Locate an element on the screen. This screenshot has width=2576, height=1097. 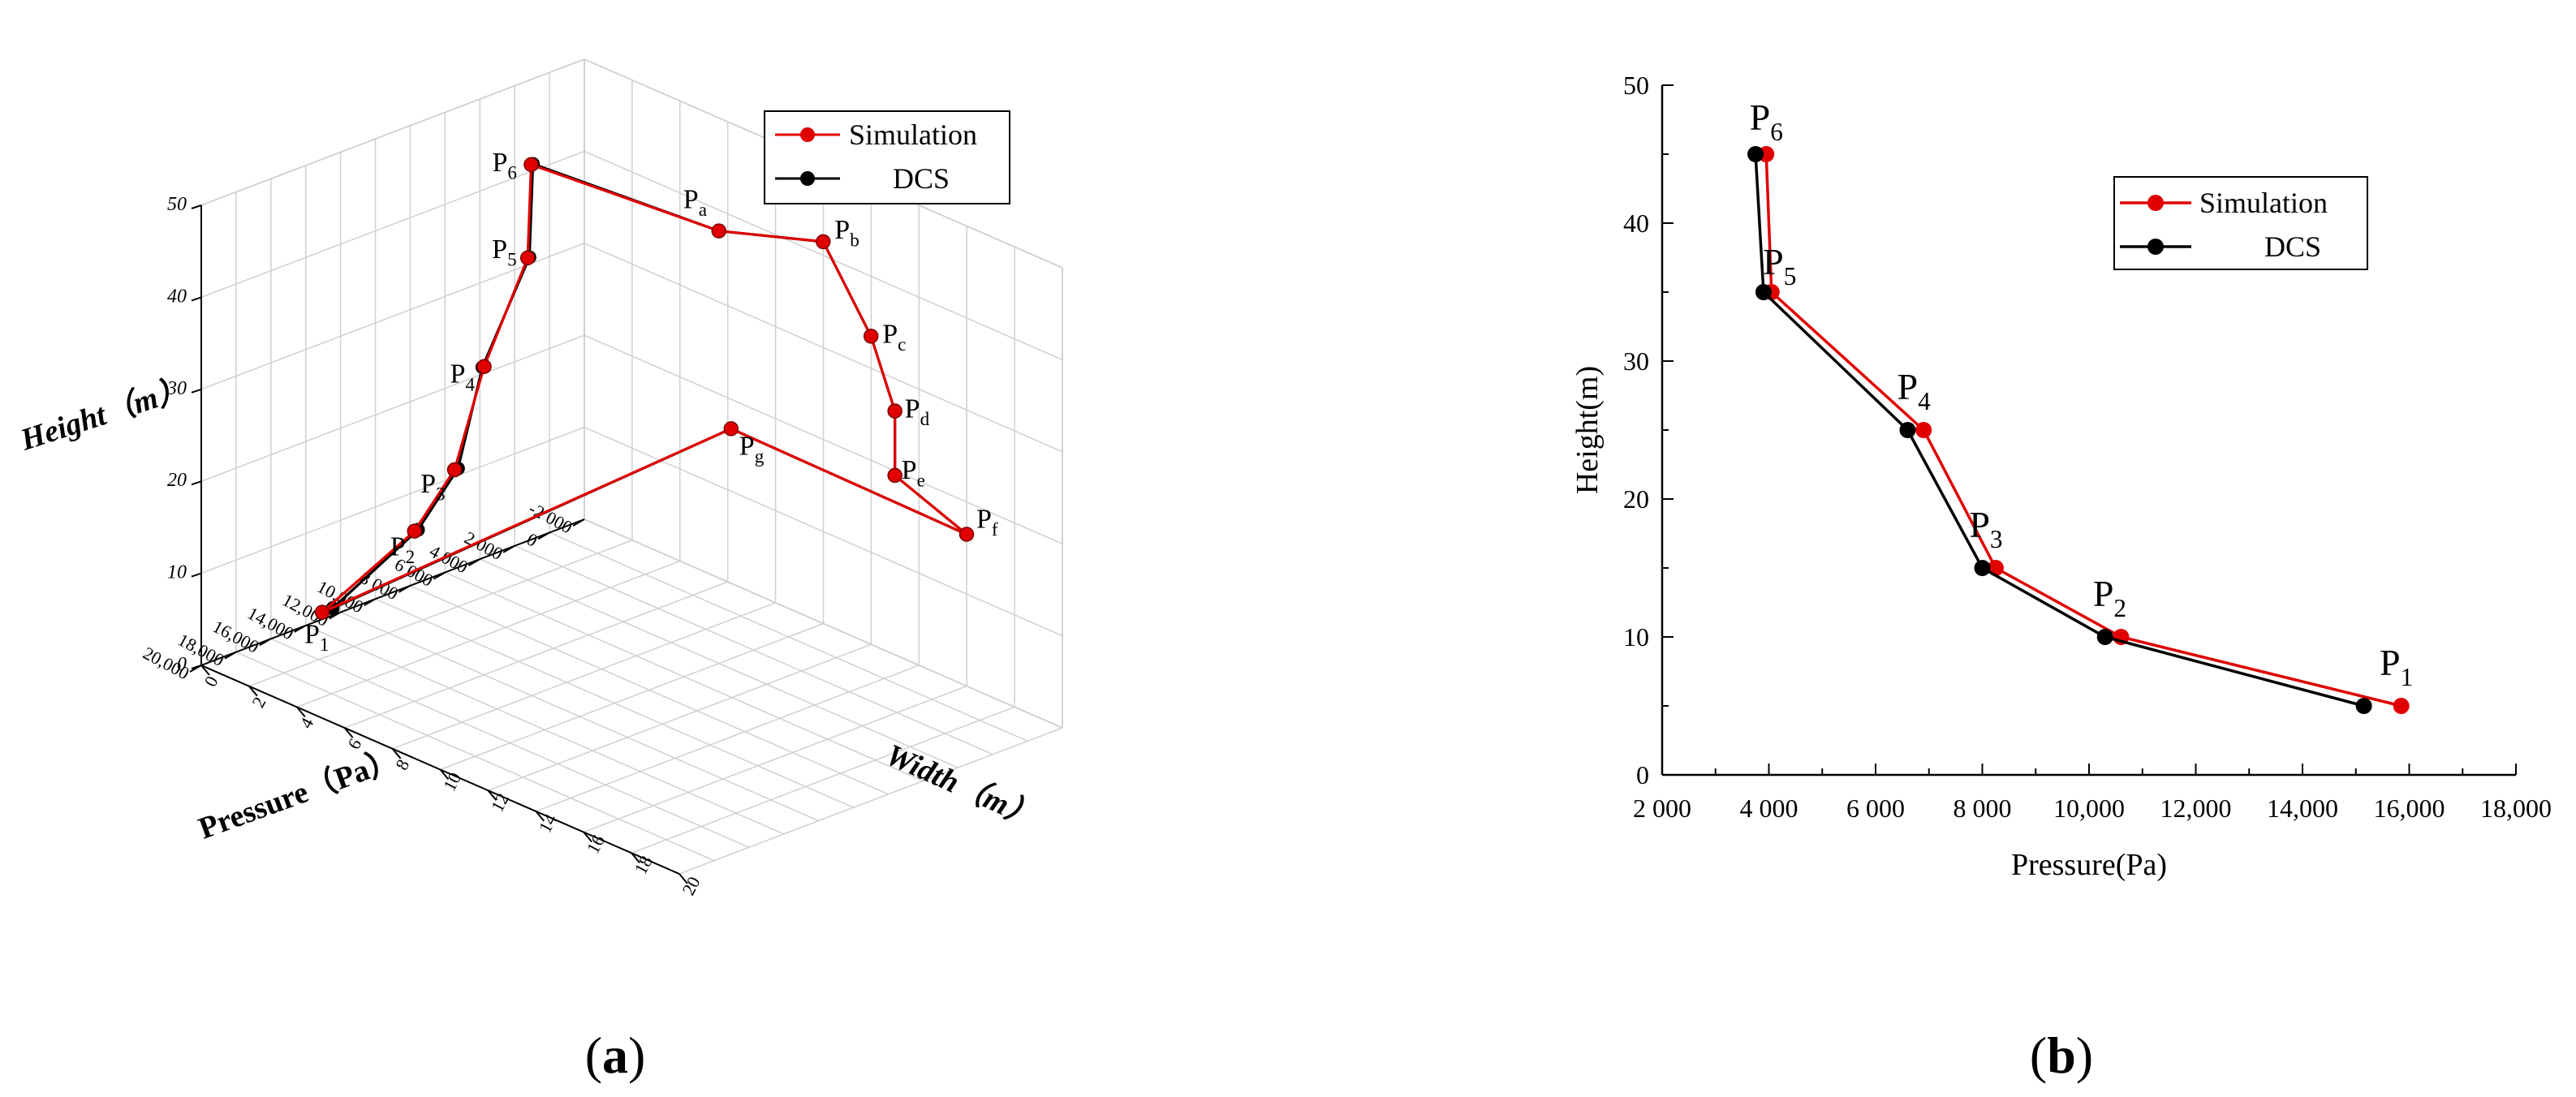
a-x-axis-title: Pressure（Pa） is located at coordinates (299, 794).